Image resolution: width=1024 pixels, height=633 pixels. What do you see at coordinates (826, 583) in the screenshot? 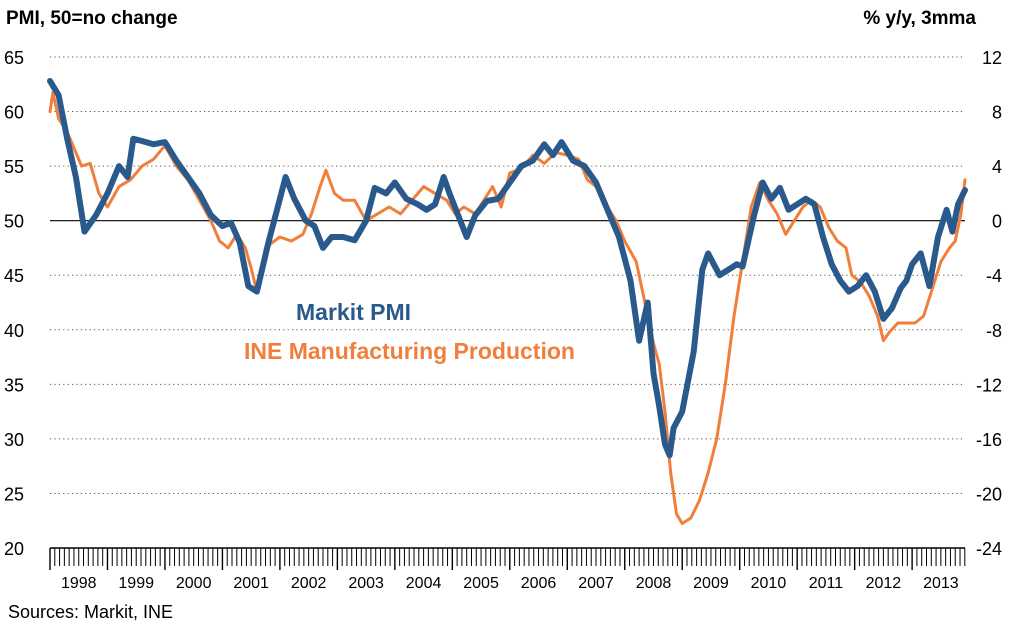
I see `year-label: 2011` at bounding box center [826, 583].